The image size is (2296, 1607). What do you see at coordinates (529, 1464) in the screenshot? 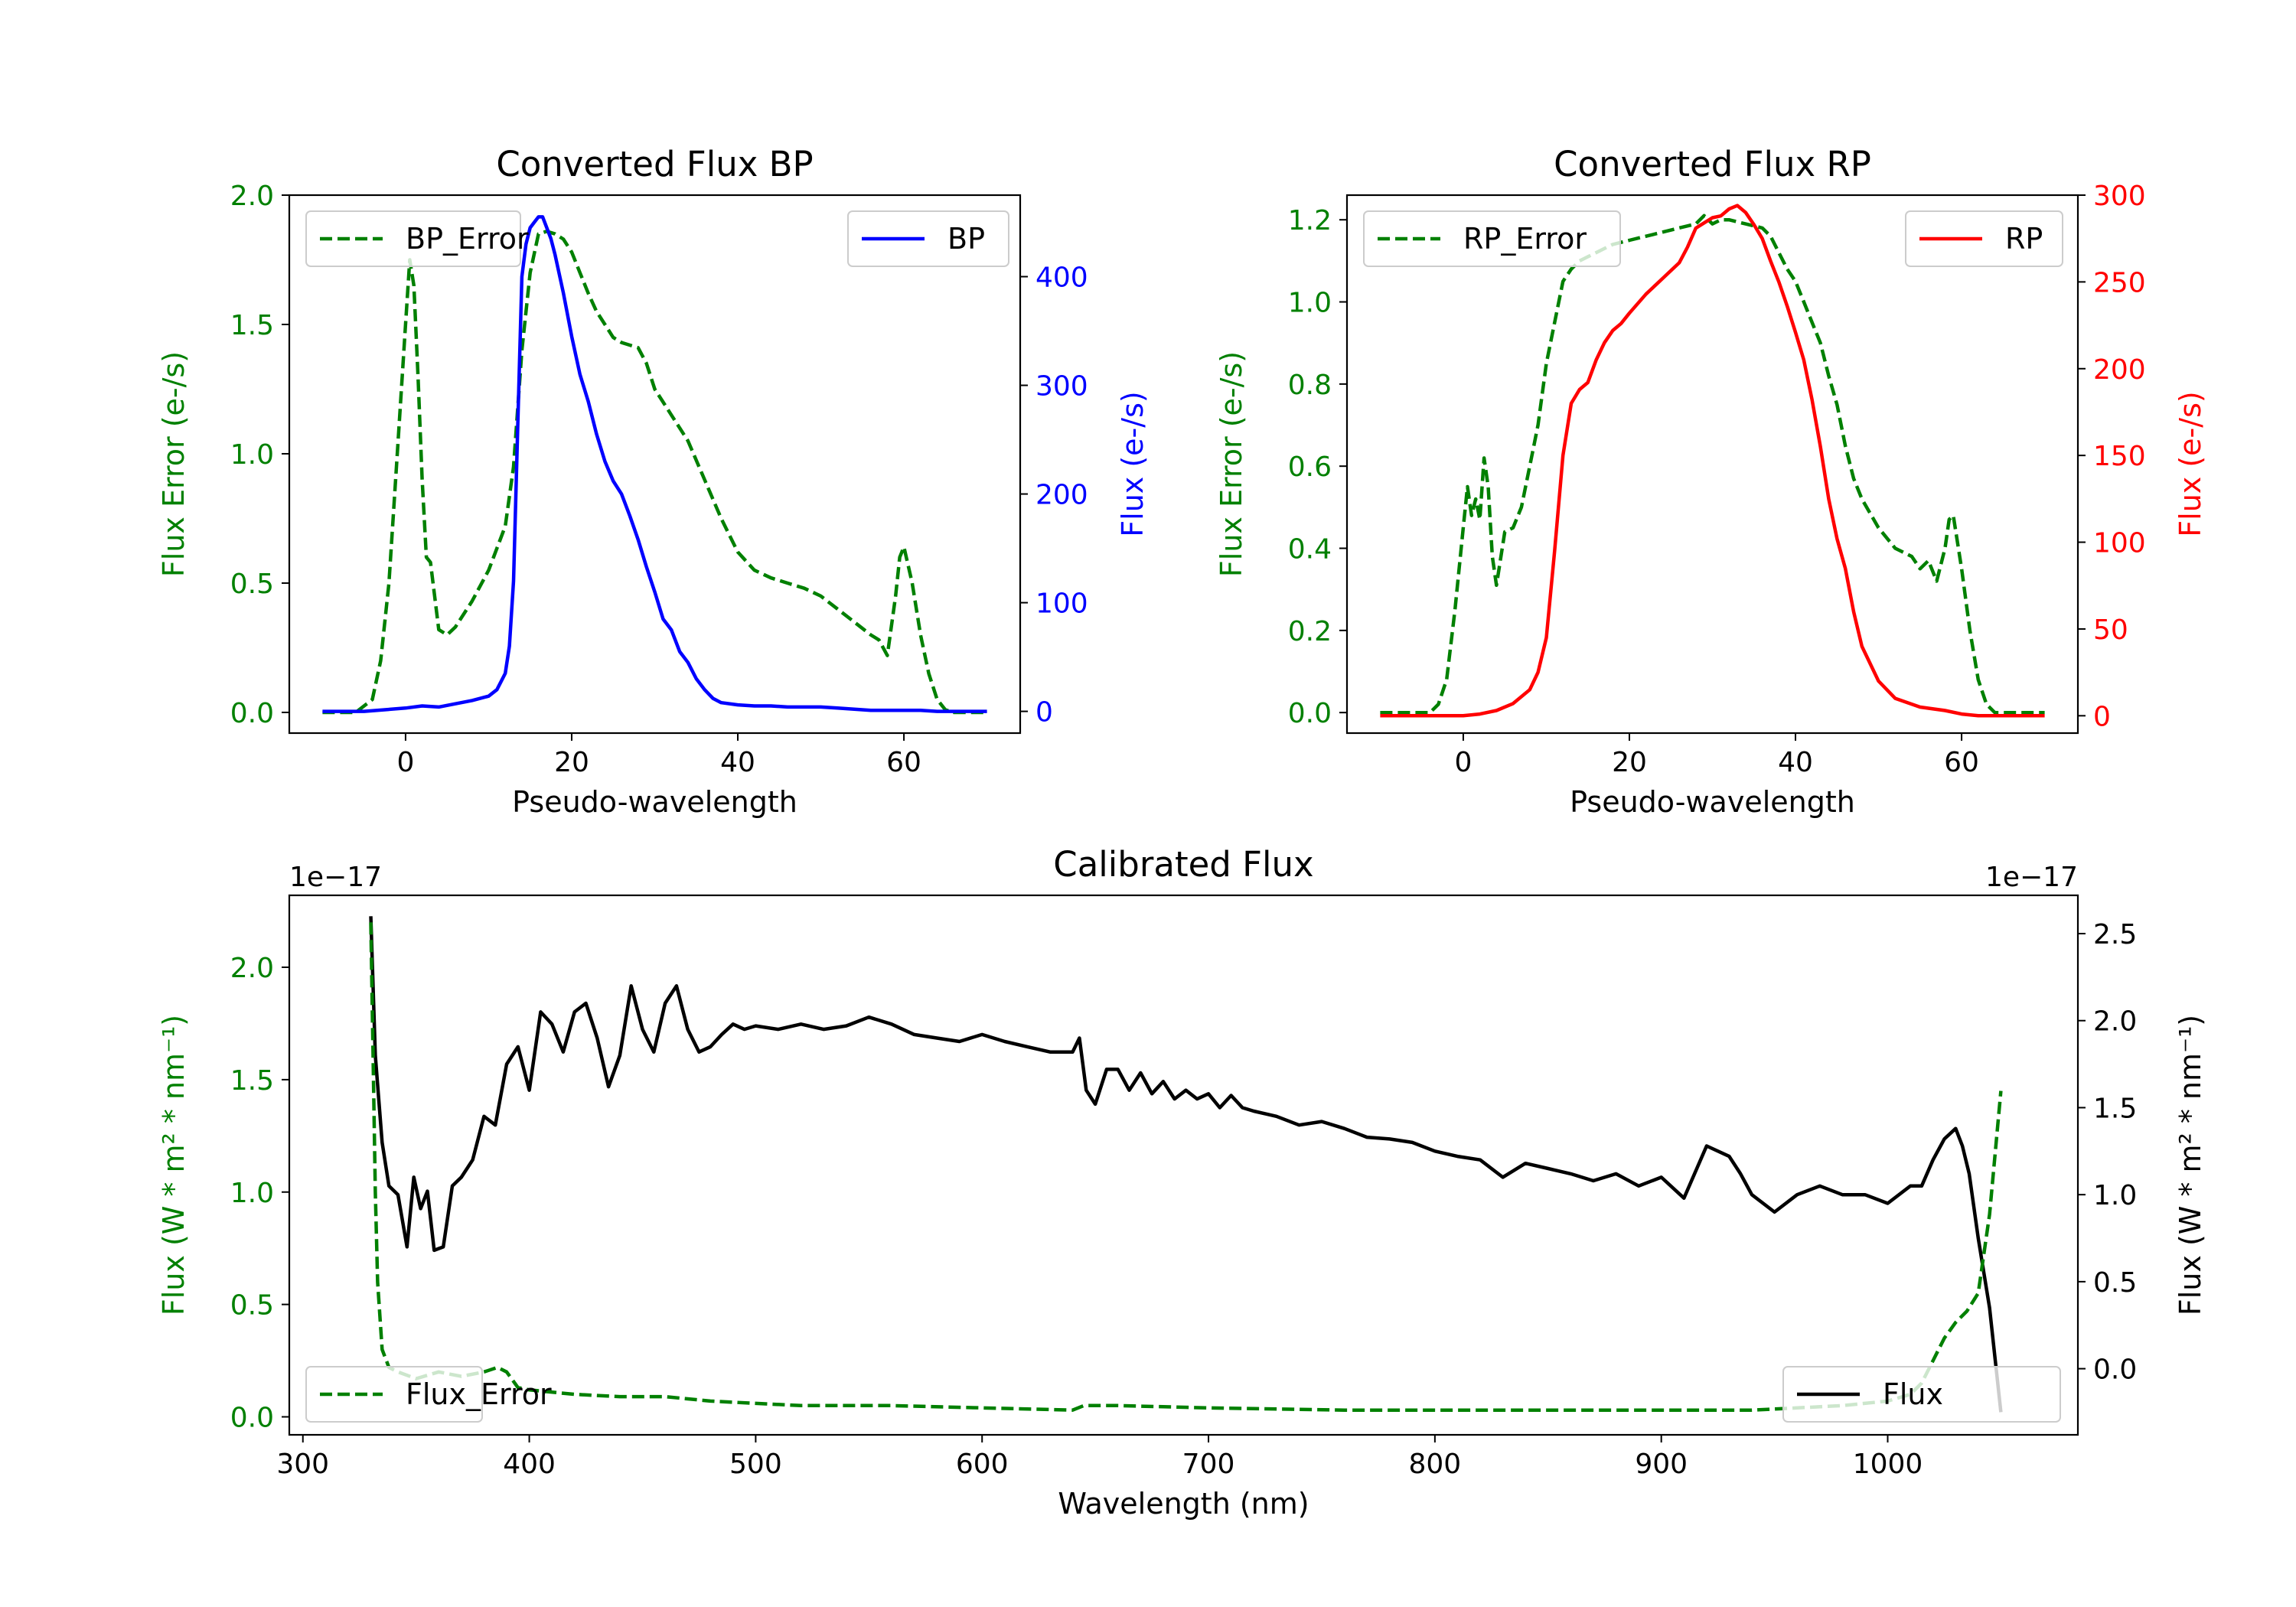
I see `x-tick-label: 400` at bounding box center [529, 1464].